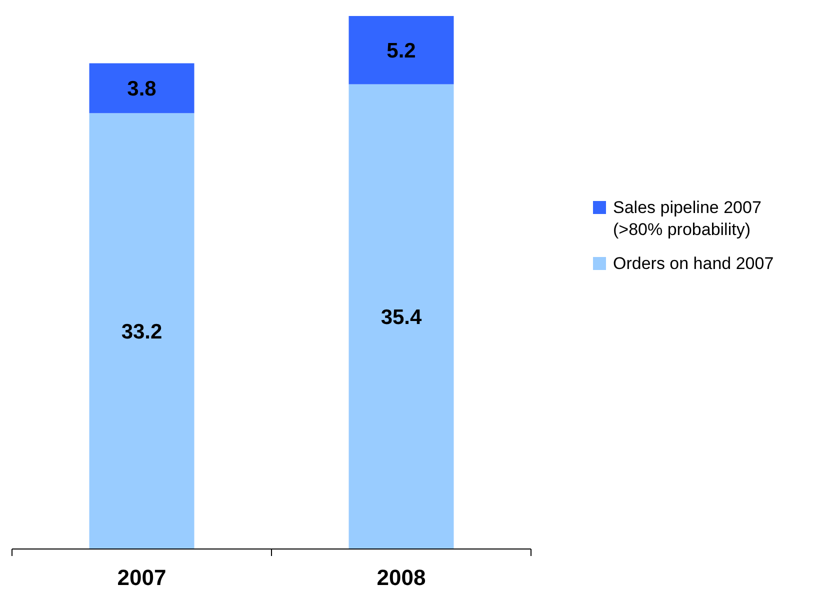 Image resolution: width=819 pixels, height=597 pixels. I want to click on x-tick-label: 2007, so click(141, 577).